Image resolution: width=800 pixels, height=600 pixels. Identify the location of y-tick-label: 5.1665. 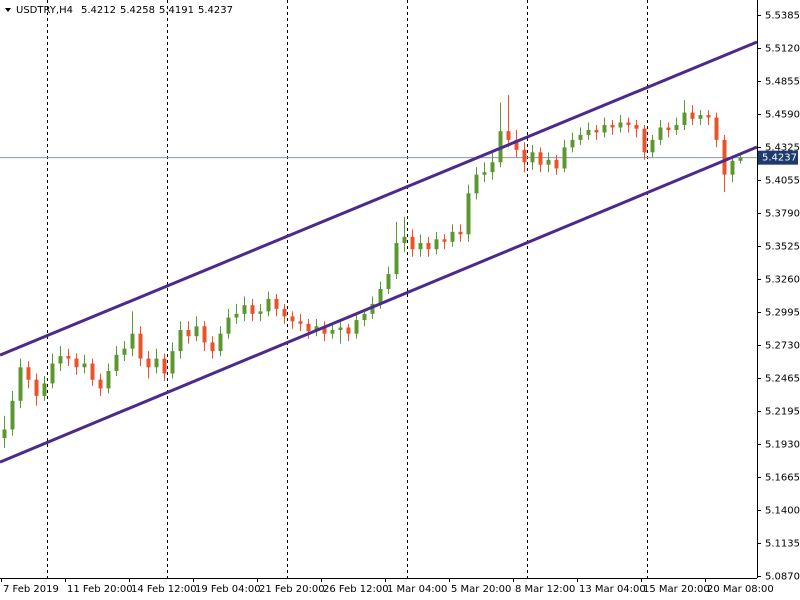
(782, 478).